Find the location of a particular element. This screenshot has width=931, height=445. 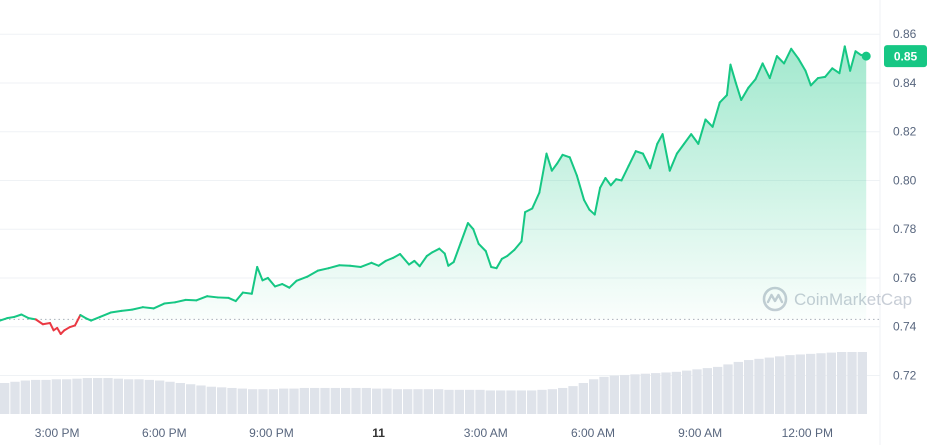

current-price-dot is located at coordinates (866, 56).